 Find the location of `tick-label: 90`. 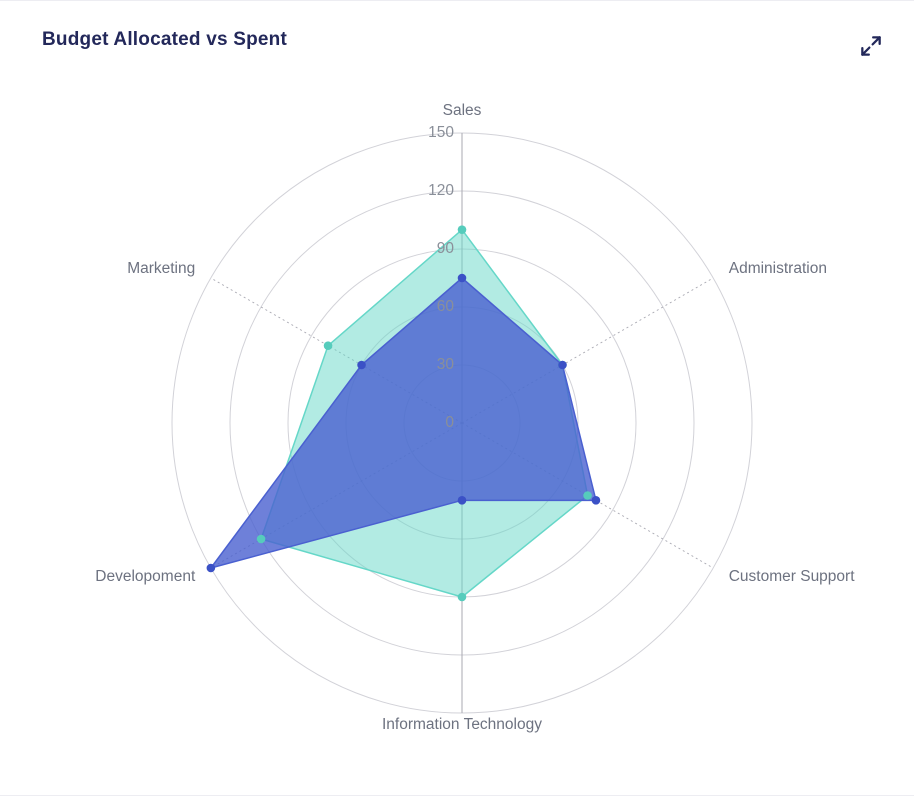

tick-label: 90 is located at coordinates (446, 248).